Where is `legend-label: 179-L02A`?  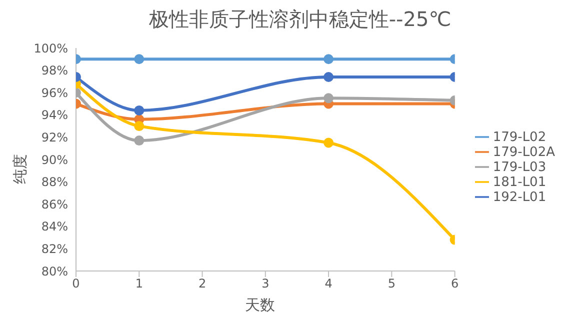 legend-label: 179-L02A is located at coordinates (523, 152).